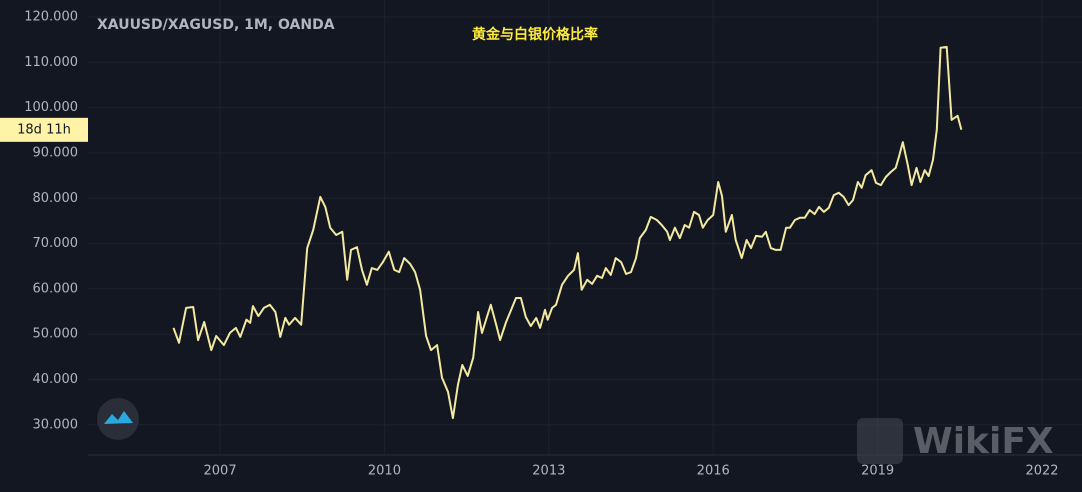  What do you see at coordinates (713, 471) in the screenshot?
I see `x-tick-label: 2016` at bounding box center [713, 471].